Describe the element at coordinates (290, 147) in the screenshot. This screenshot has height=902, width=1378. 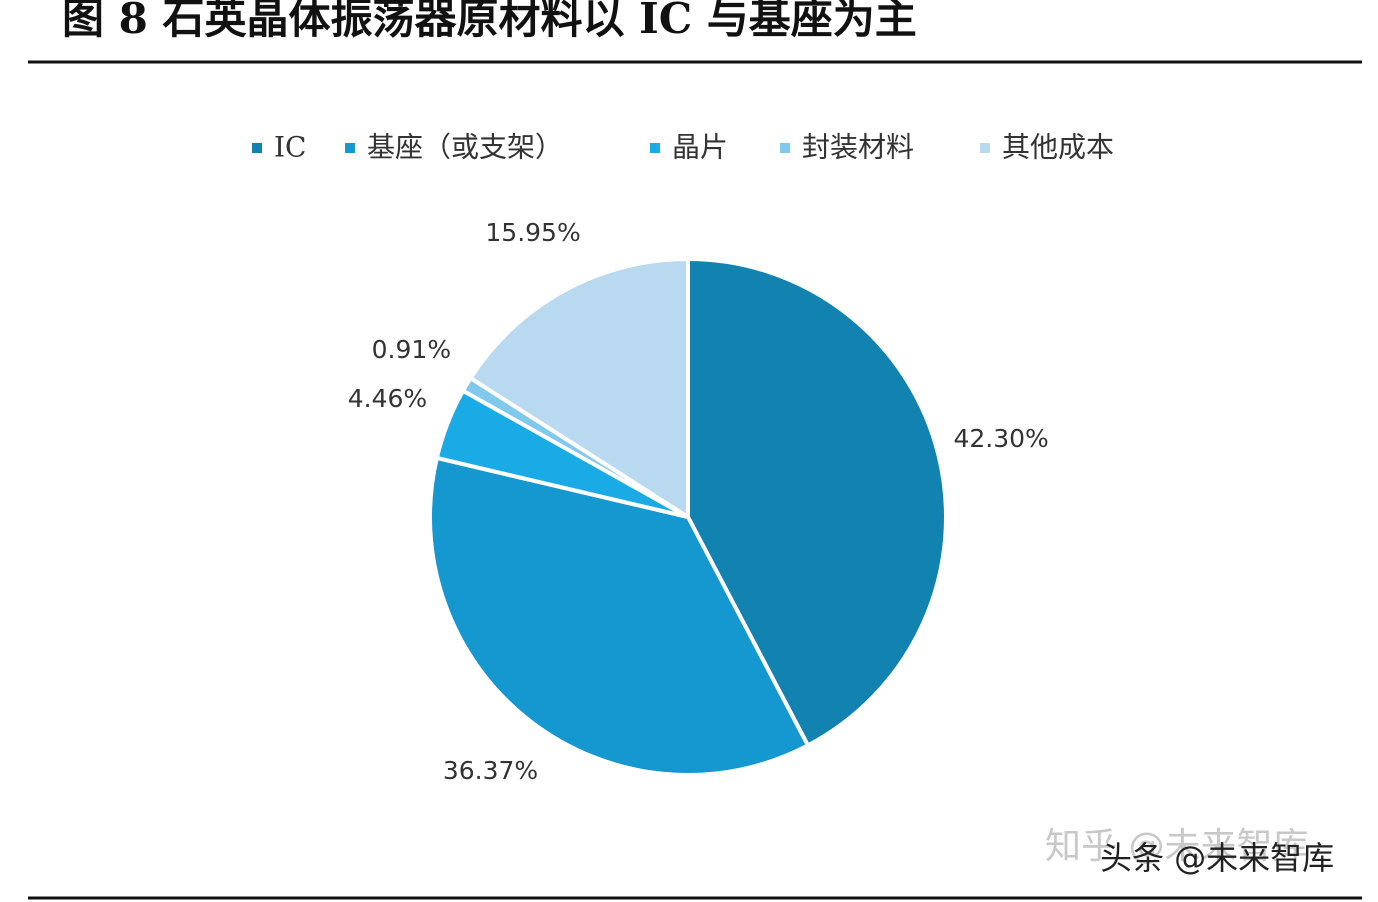
I see `legend-label: IC` at that location.